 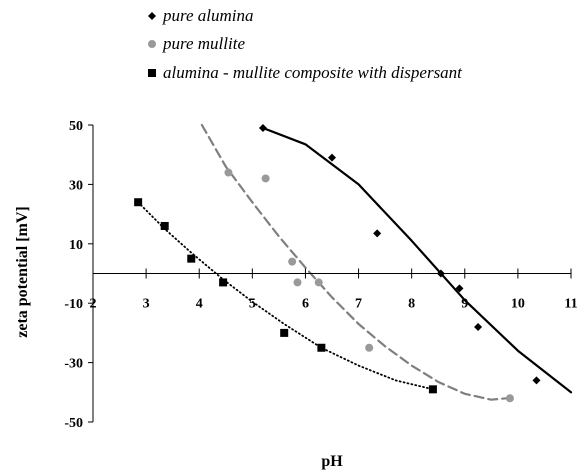 I want to click on x-tick-label: 6, so click(x=305, y=304).